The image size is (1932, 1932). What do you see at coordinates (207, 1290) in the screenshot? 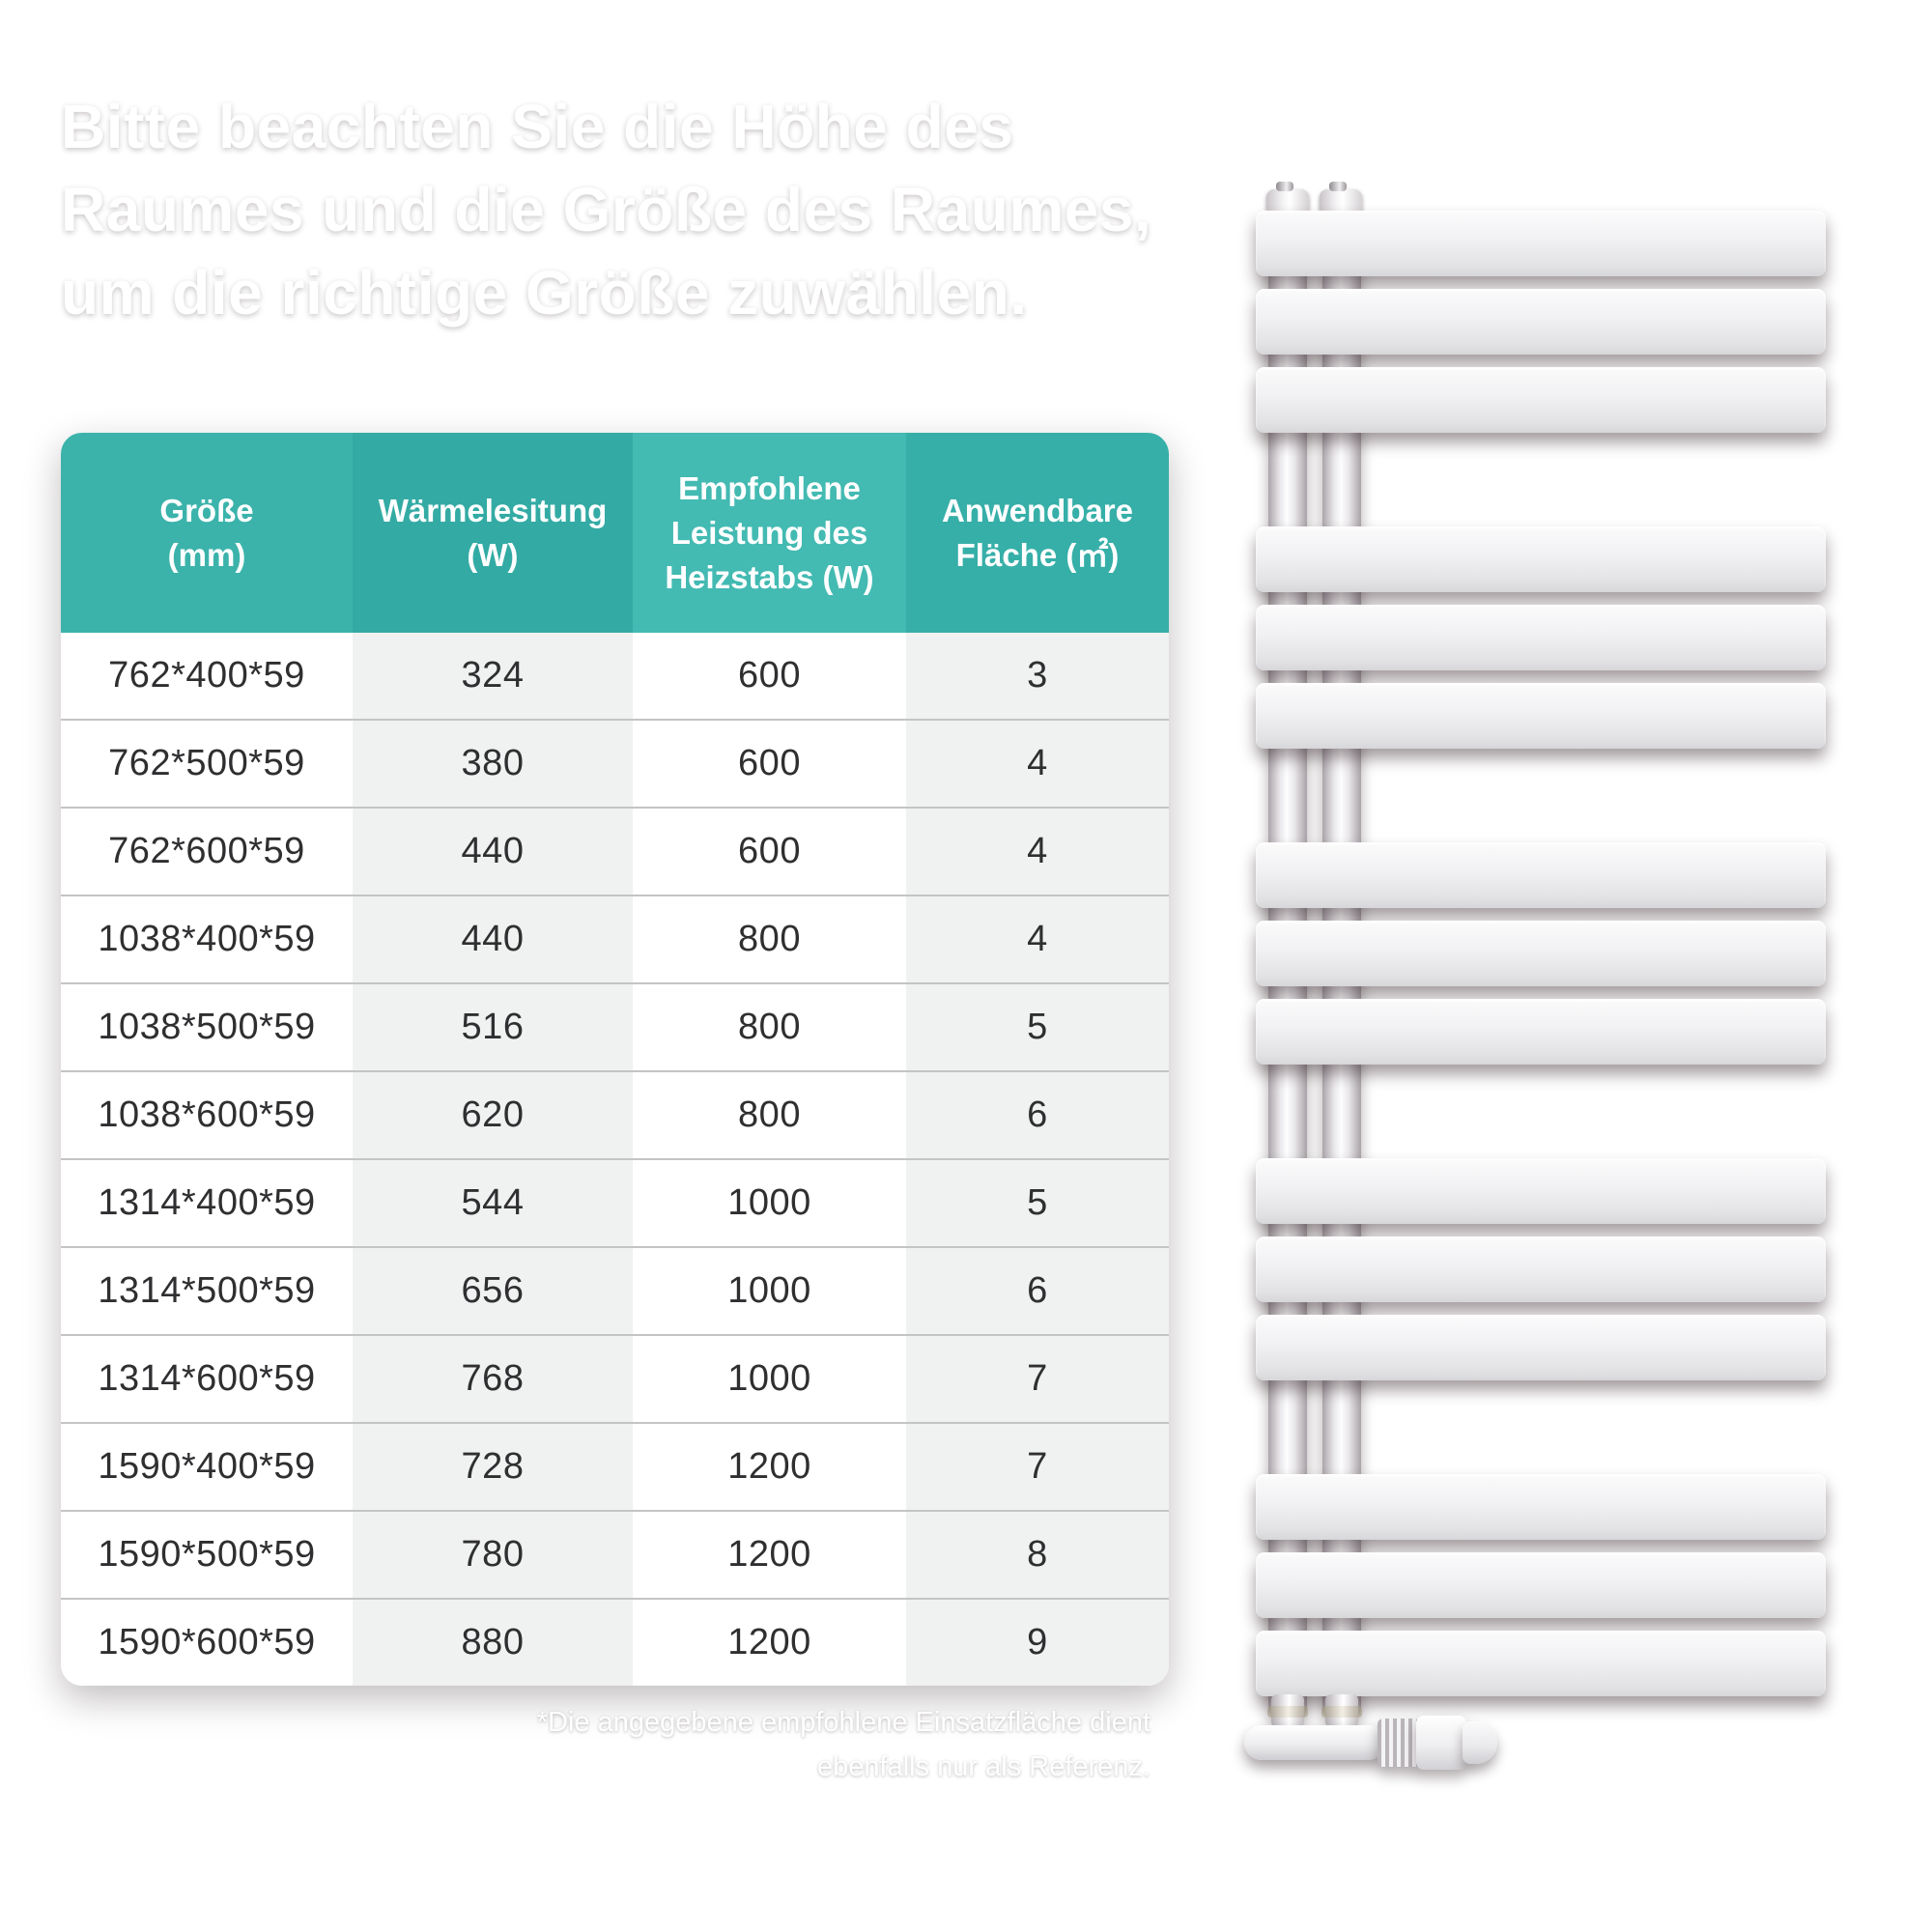
I see `cell-size: 1314*500*59` at bounding box center [207, 1290].